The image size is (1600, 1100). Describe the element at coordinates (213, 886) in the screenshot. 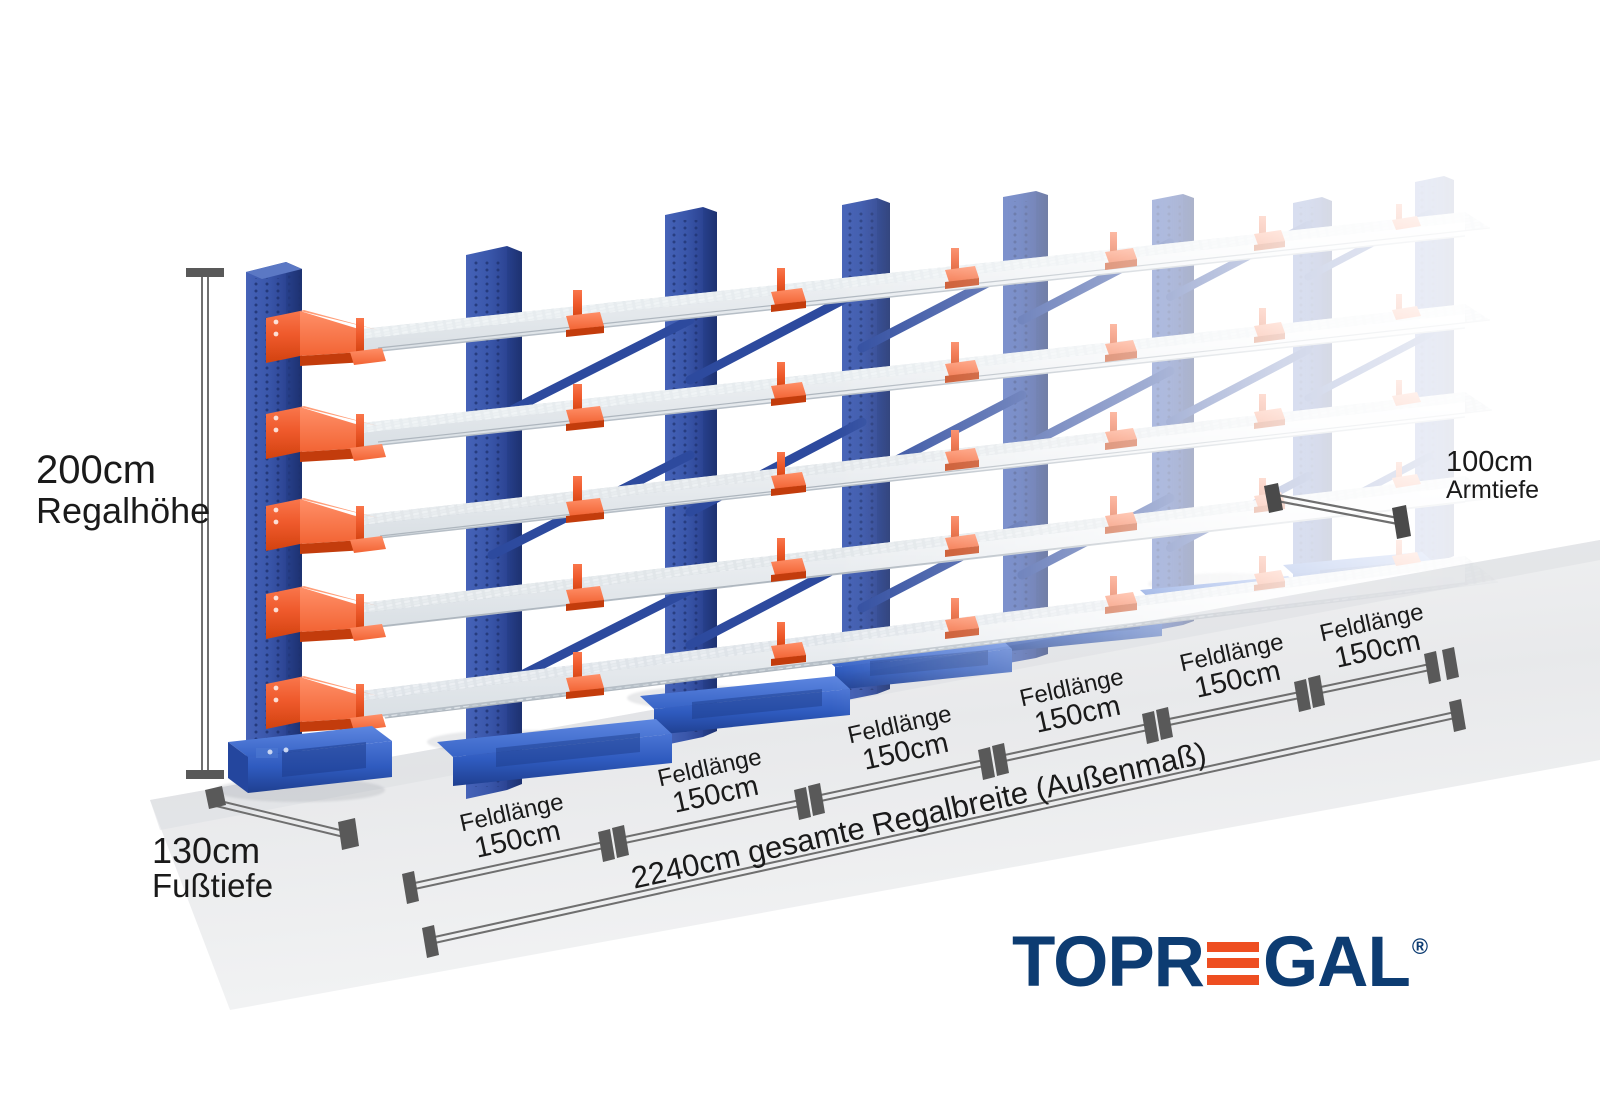

I see `foot-depth-caption: Fußtiefe` at that location.